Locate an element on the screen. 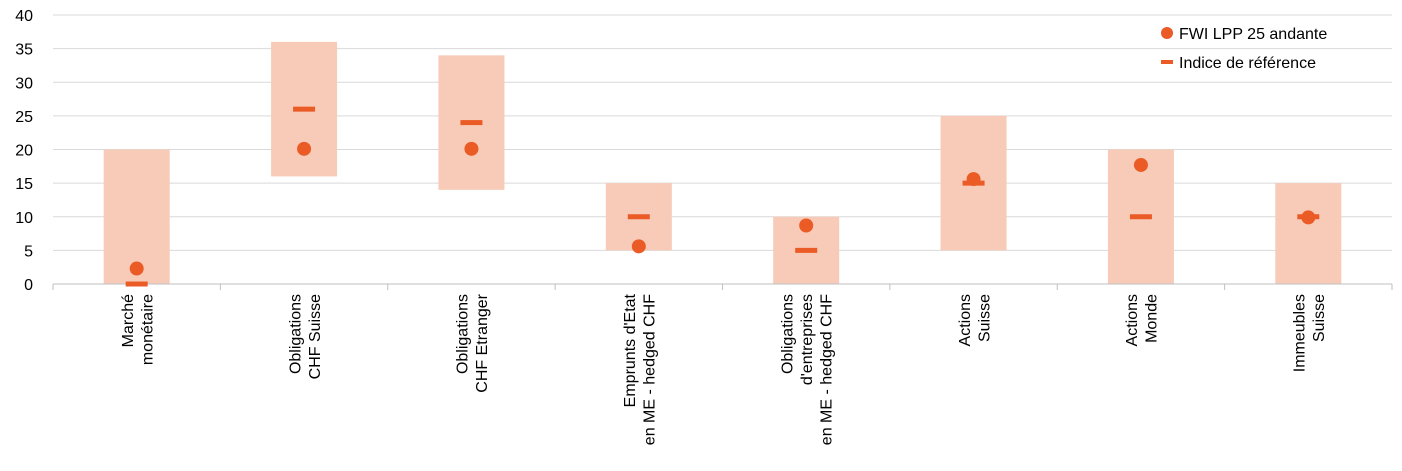 This screenshot has width=1402, height=471. legend-label-benchmark: Indice de référence is located at coordinates (1247, 63).